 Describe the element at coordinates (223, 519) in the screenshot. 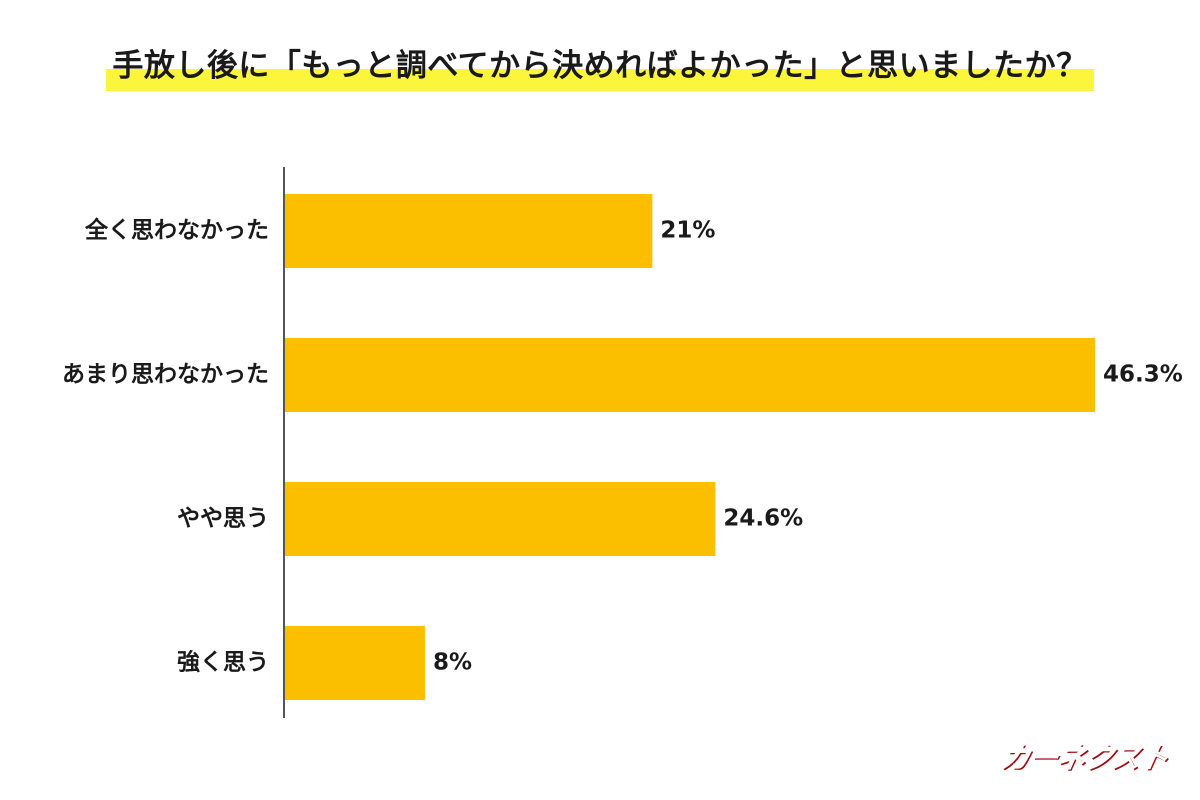

I see `category-label-3: やや思う` at that location.